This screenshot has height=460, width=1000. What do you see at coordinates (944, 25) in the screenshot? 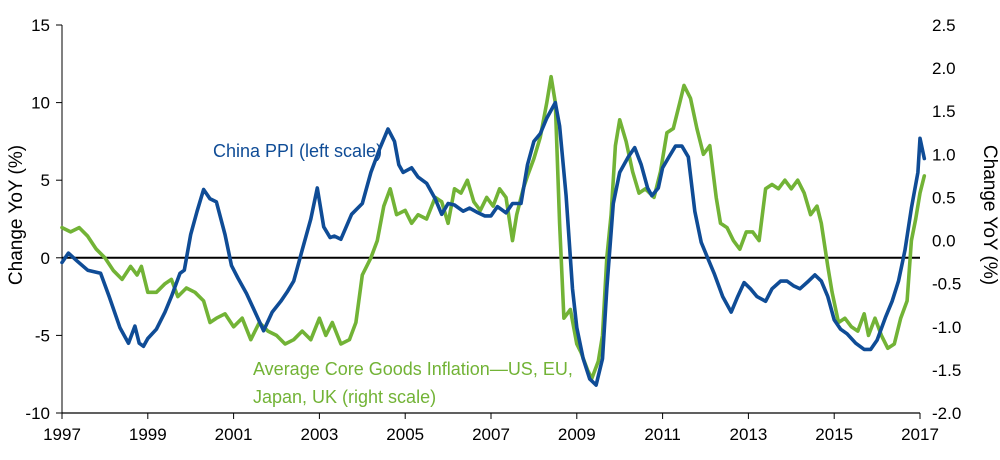
I see `right-tick-label: 2.5` at bounding box center [944, 25].